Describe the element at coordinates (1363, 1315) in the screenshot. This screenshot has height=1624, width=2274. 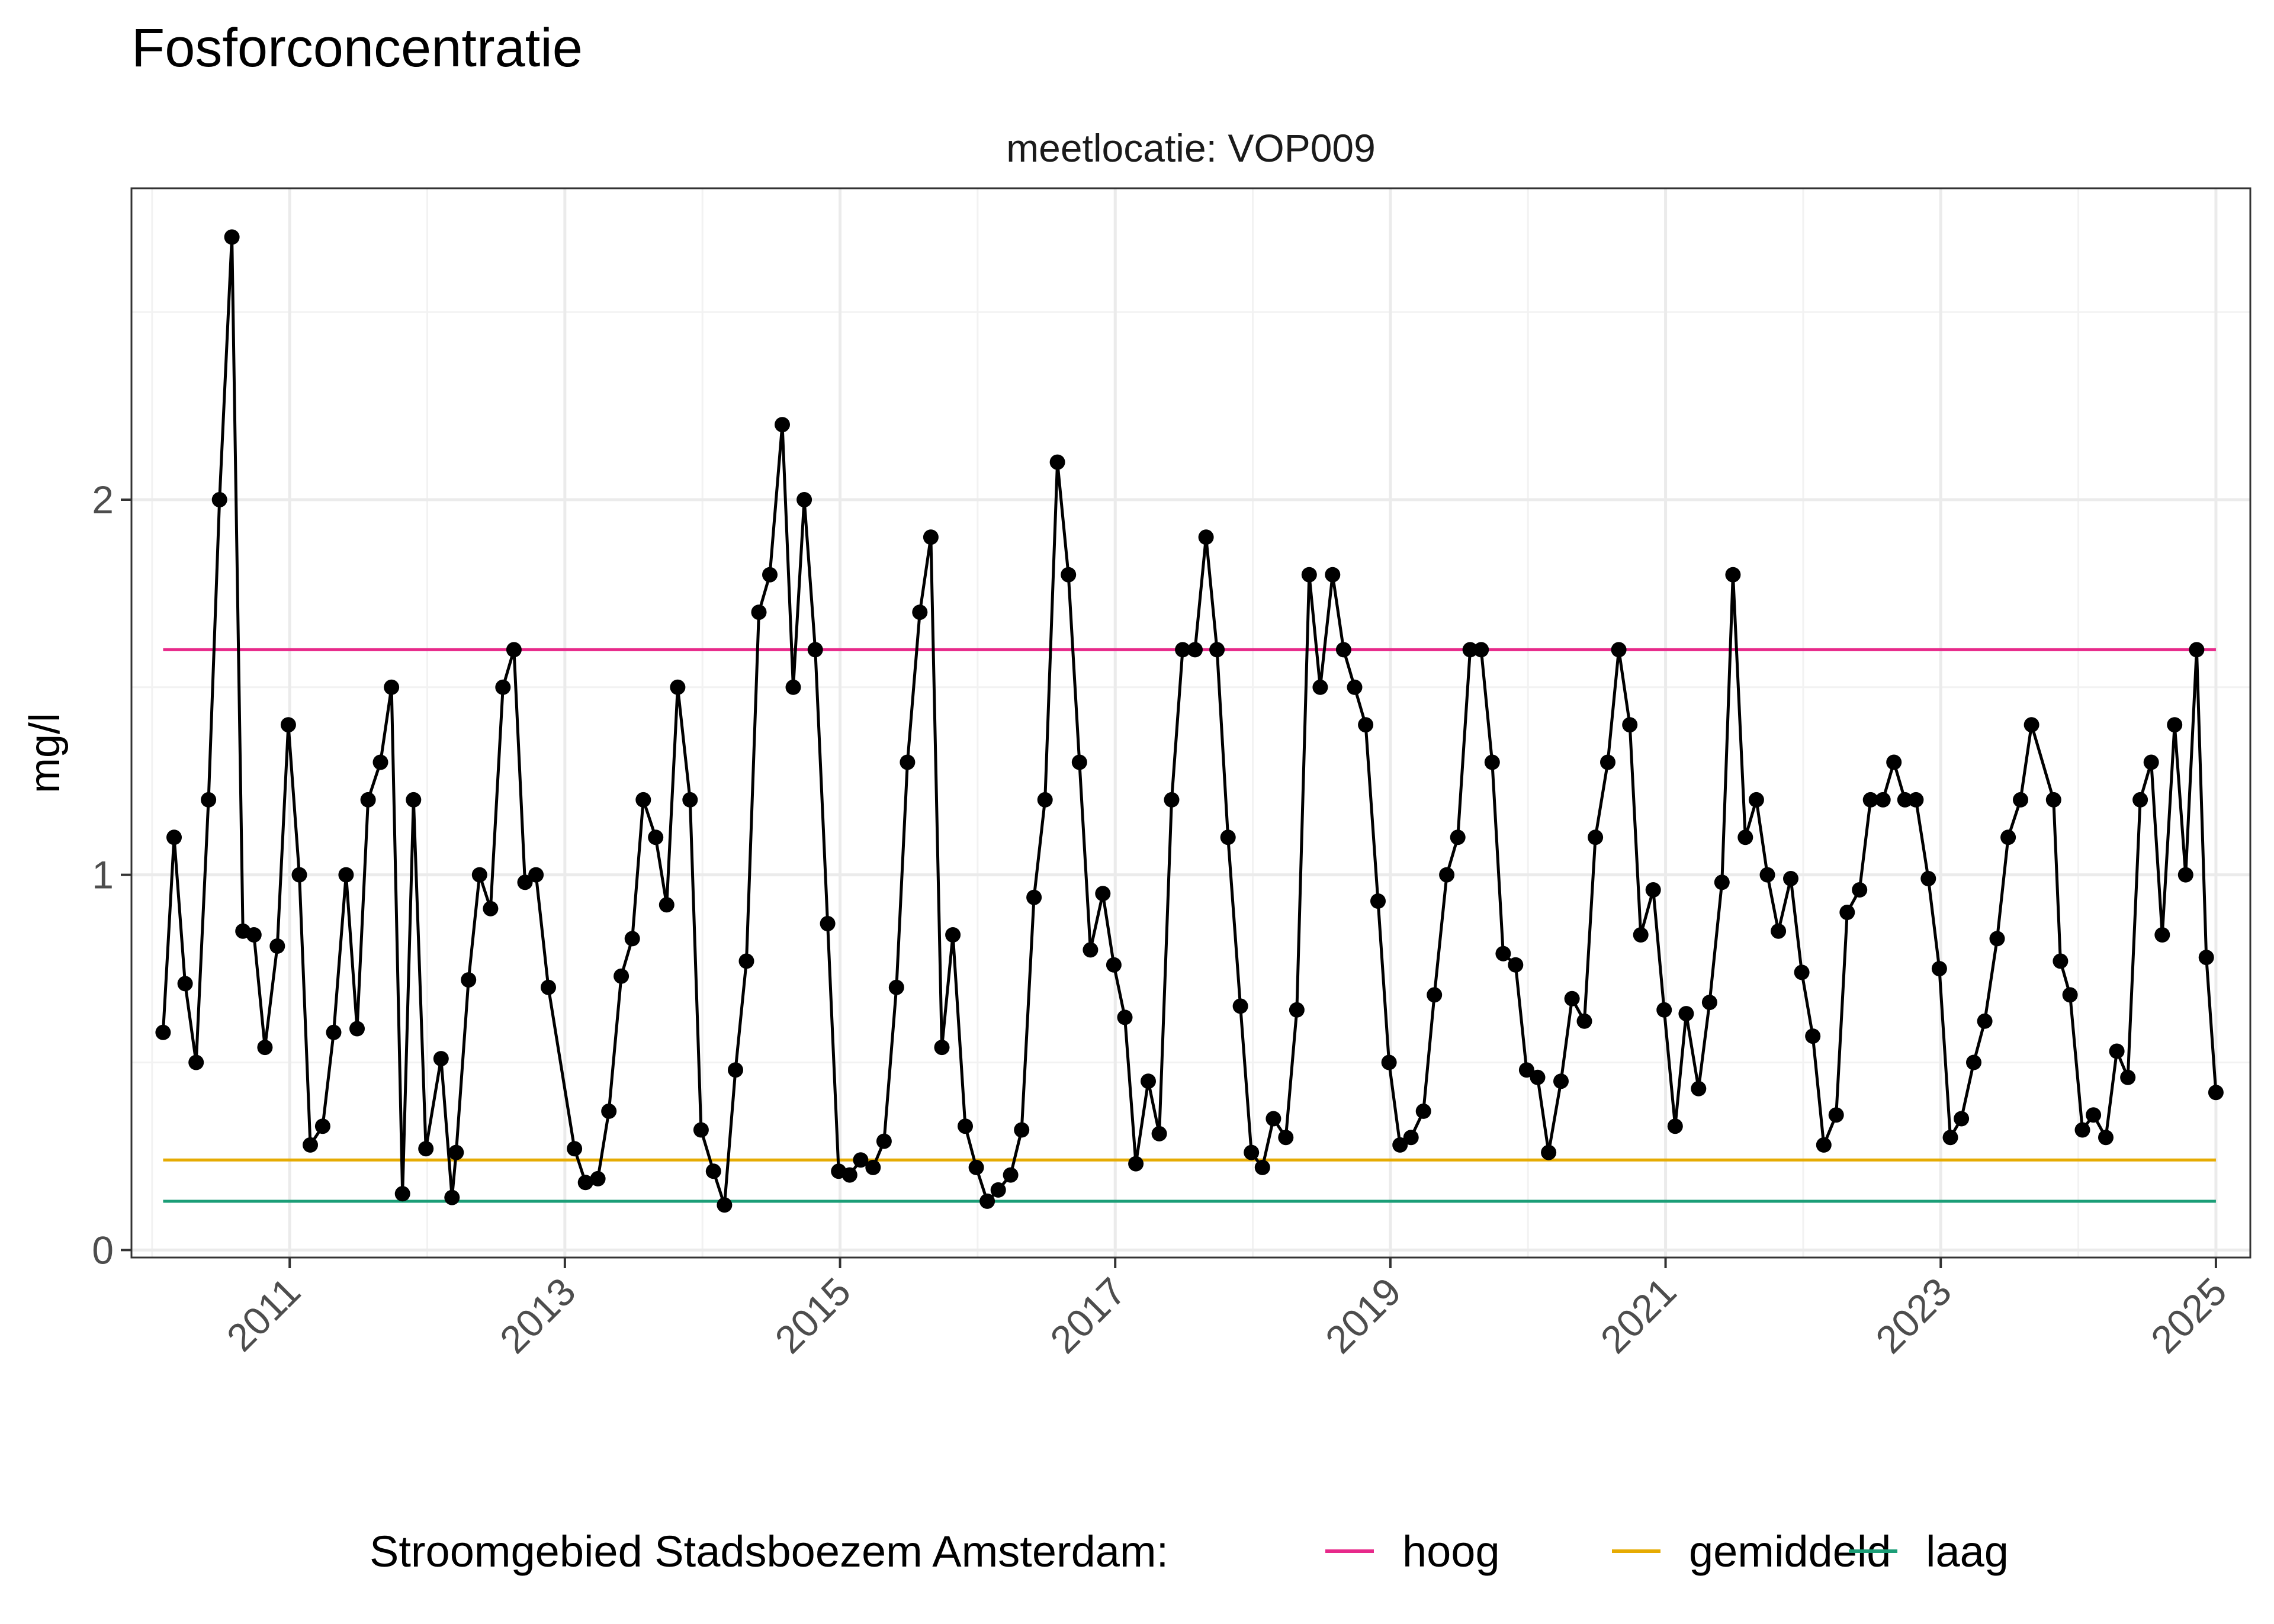
I see `x-tick-label: 2019` at that location.